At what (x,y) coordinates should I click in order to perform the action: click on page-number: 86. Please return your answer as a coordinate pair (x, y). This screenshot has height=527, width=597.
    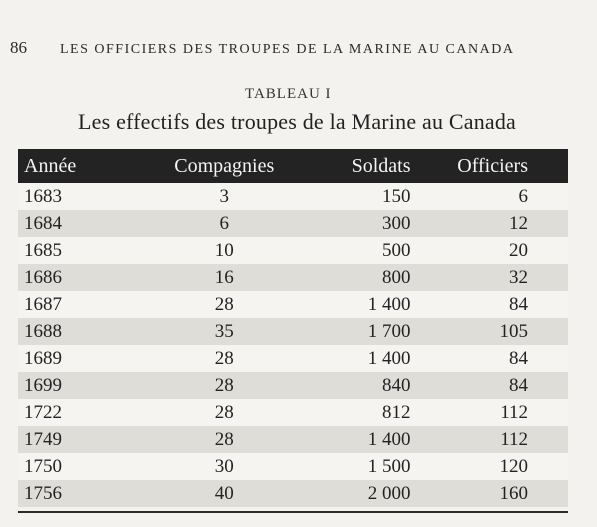
    Looking at the image, I should click on (18, 47).